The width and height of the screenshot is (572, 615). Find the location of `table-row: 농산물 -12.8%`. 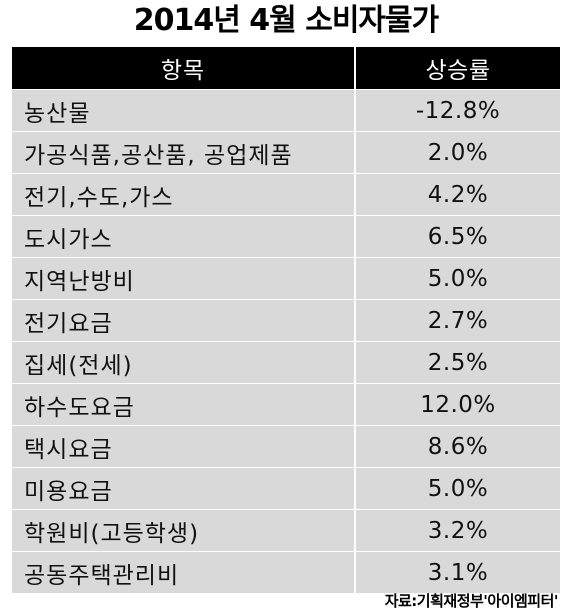

table-row: 농산물 -12.8% is located at coordinates (286, 110).